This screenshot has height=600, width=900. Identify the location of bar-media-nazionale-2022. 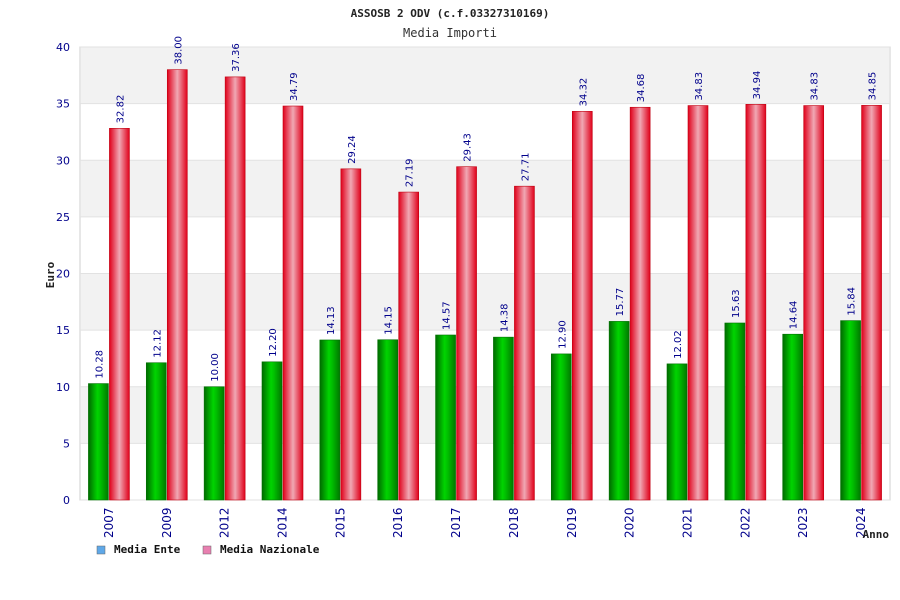
(756, 302).